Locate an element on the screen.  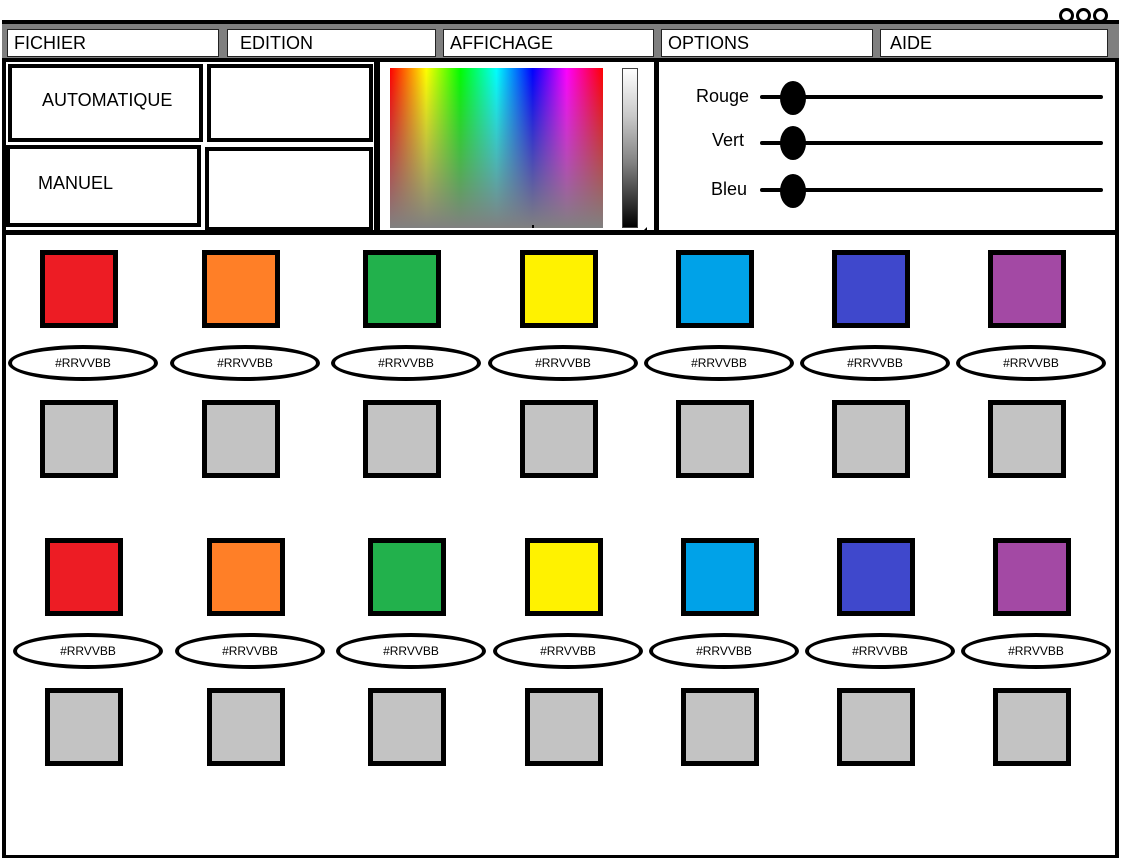
menu-aide: AIDE is located at coordinates (994, 43).